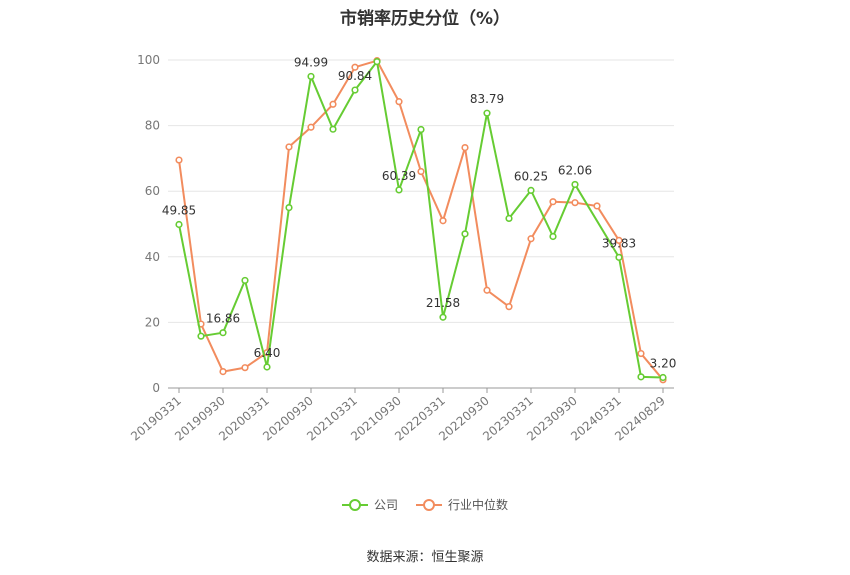  I want to click on data-label-company: 39.83, so click(619, 243).